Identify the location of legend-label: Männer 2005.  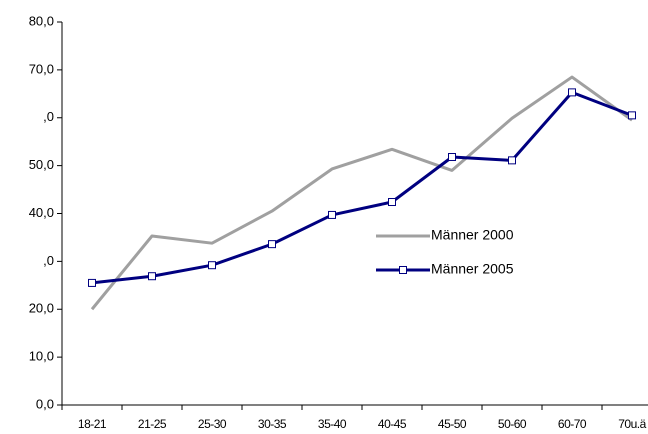
(472, 269).